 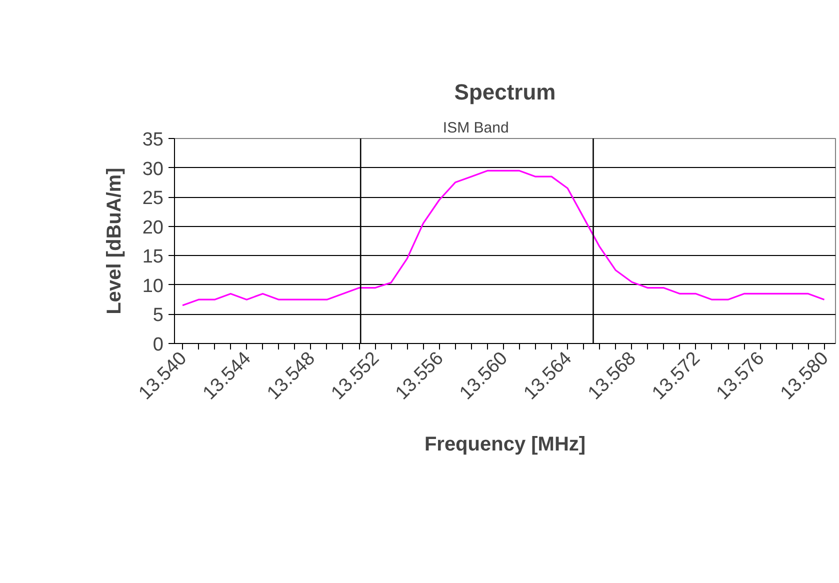 What do you see at coordinates (153, 199) in the screenshot?
I see `y-tick-label: 25` at bounding box center [153, 199].